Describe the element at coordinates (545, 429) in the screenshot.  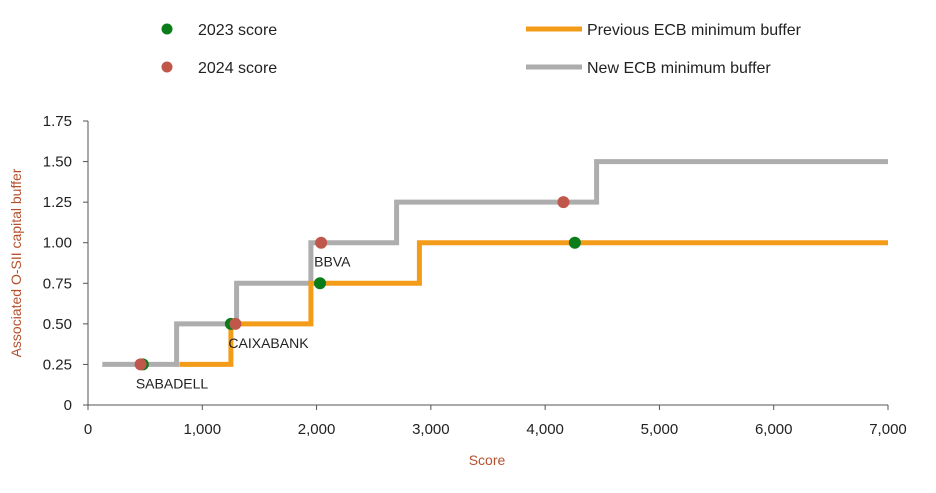
I see `x-tick-label: 4,000` at that location.